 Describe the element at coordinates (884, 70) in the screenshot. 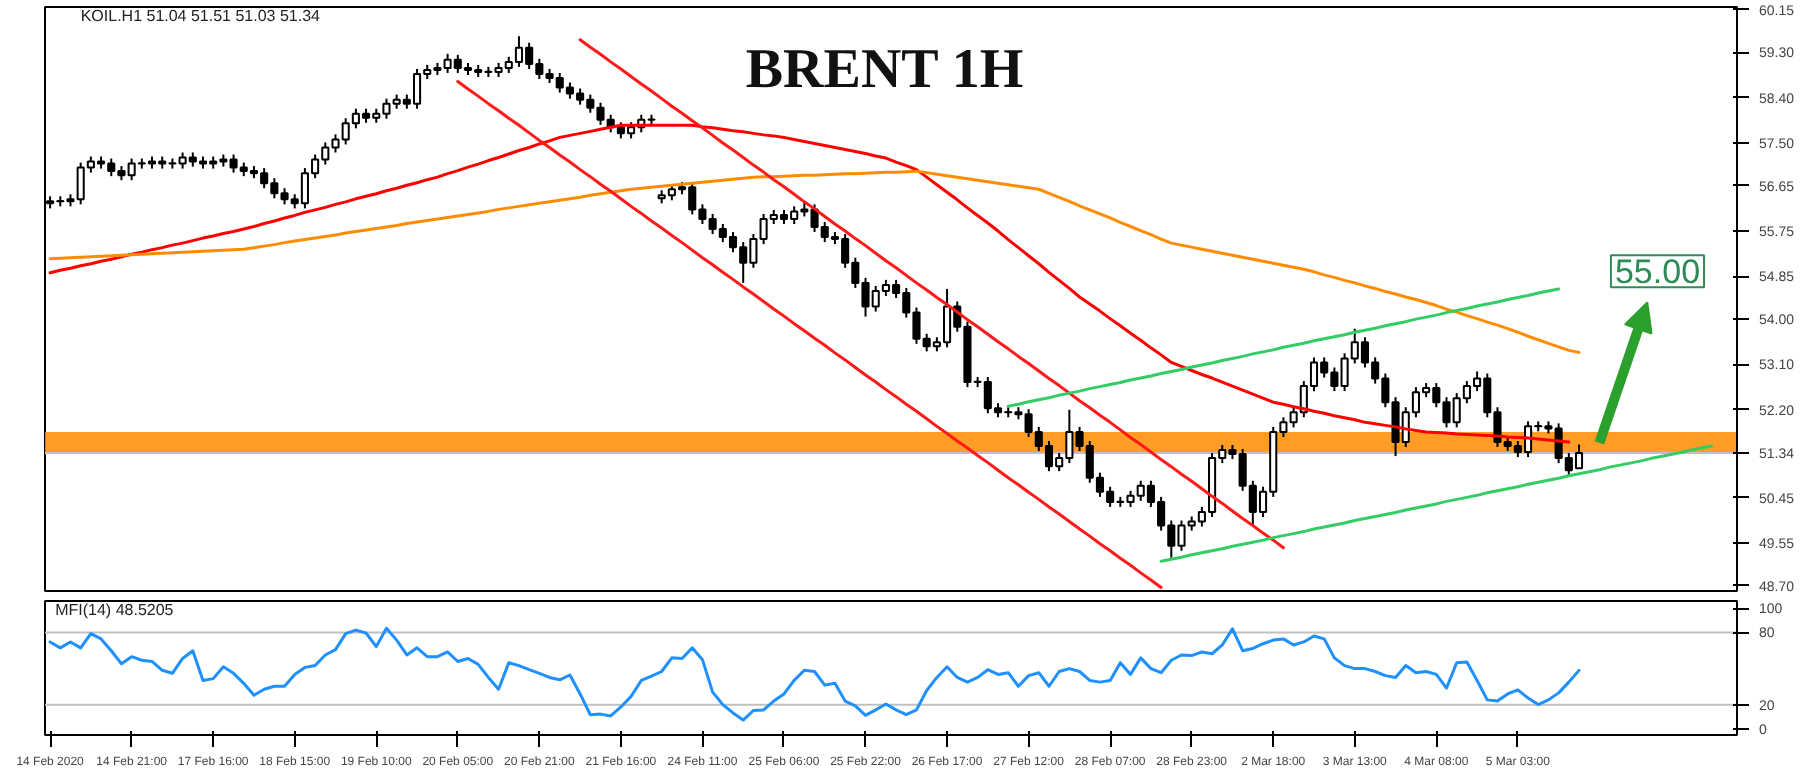

I see `text: BRENT 1H` at that location.